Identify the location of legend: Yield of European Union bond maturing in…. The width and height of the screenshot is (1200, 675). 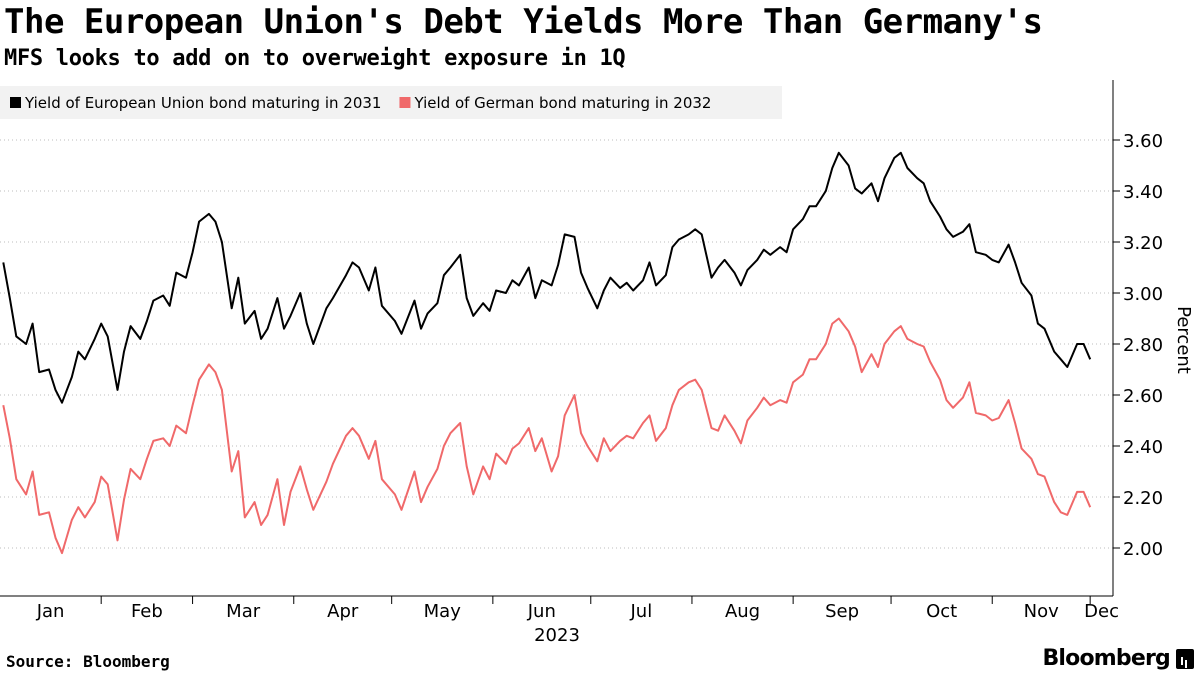
(360, 103).